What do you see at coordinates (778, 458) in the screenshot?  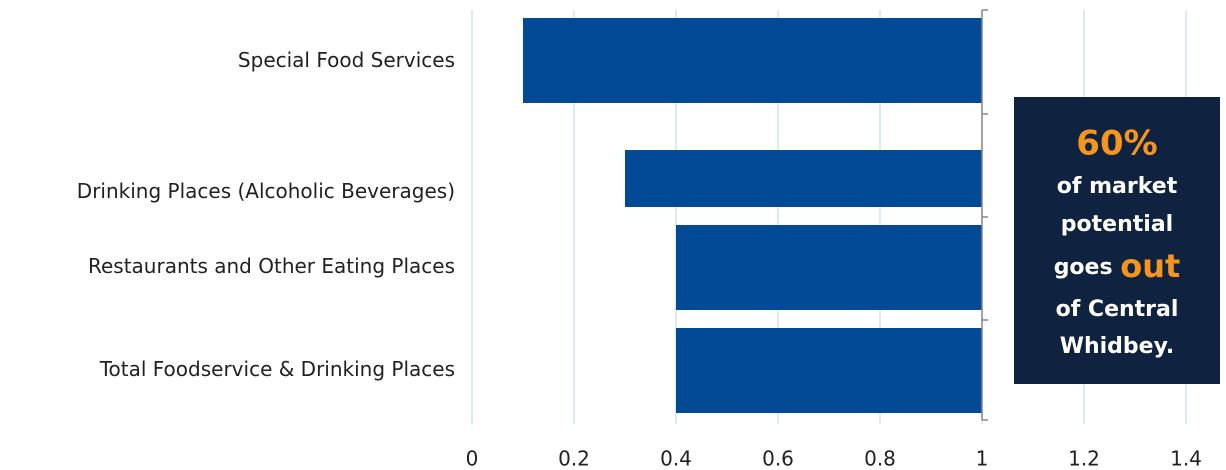 I see `x-tick-label: 0.6` at bounding box center [778, 458].